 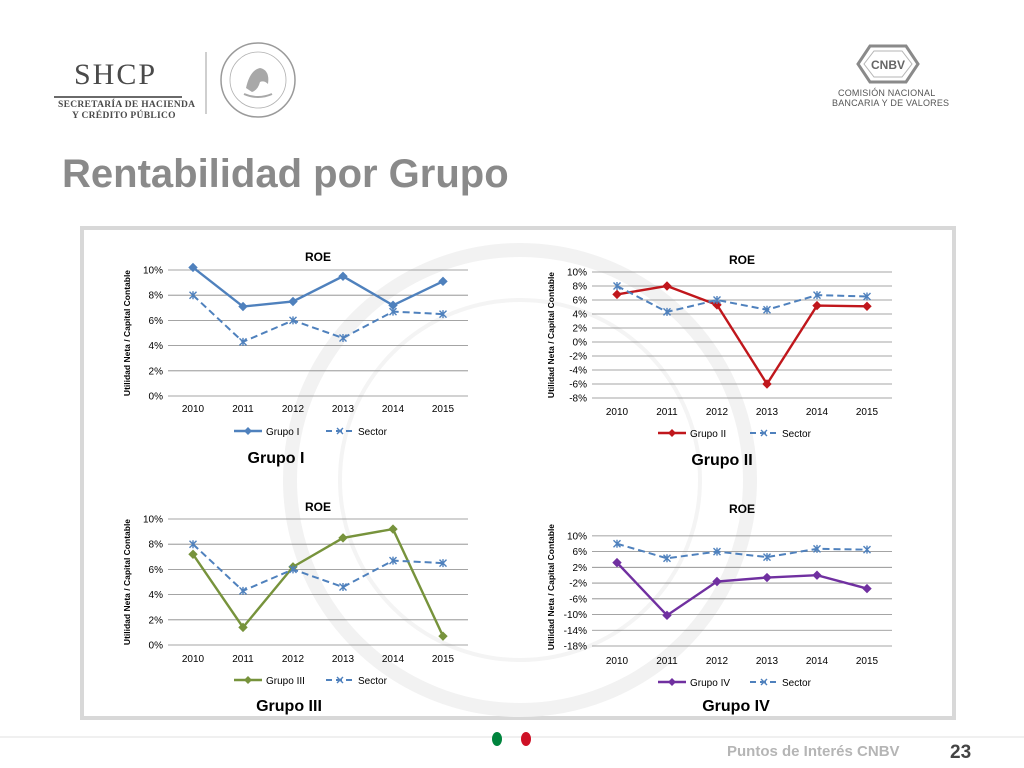 I want to click on footer-divider, so click(x=512, y=737).